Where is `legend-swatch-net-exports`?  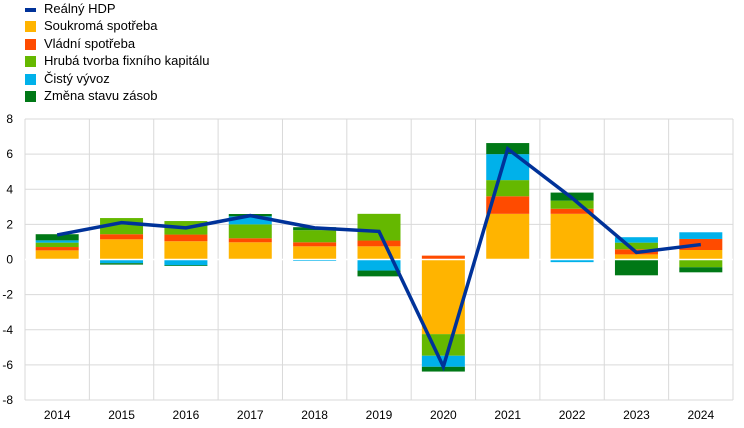
legend-swatch-net-exports is located at coordinates (30, 79).